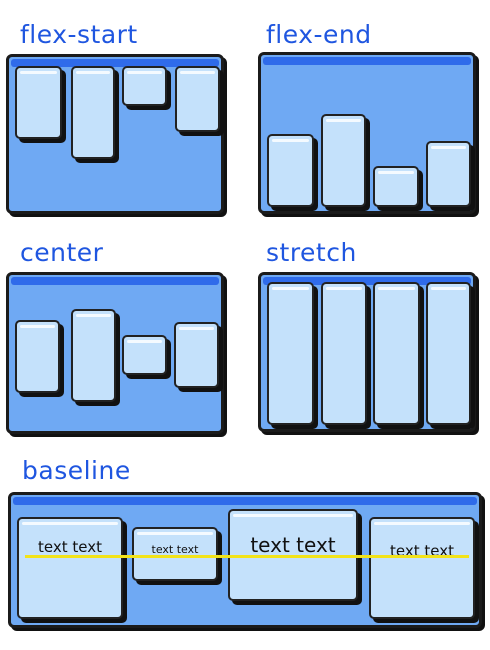  What do you see at coordinates (70, 568) in the screenshot?
I see `baseline-item-1: text text` at bounding box center [70, 568].